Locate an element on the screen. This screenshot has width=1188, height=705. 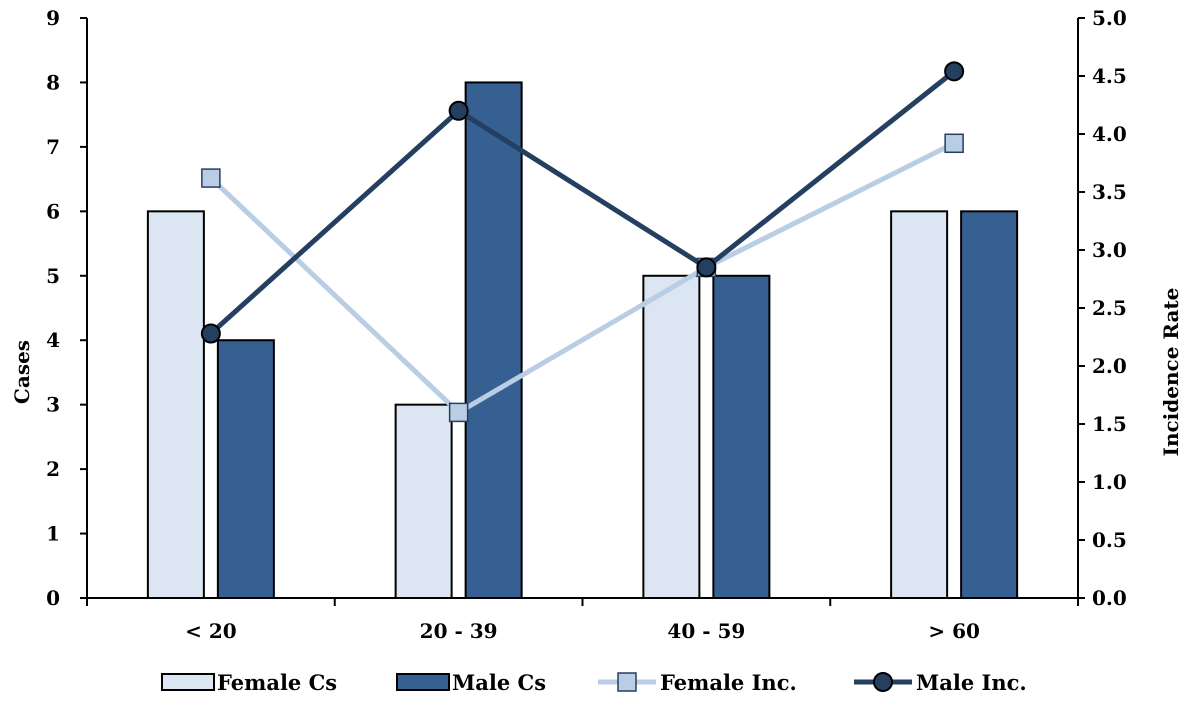
y2-tick-label: 4.5 is located at coordinates (1109, 76).